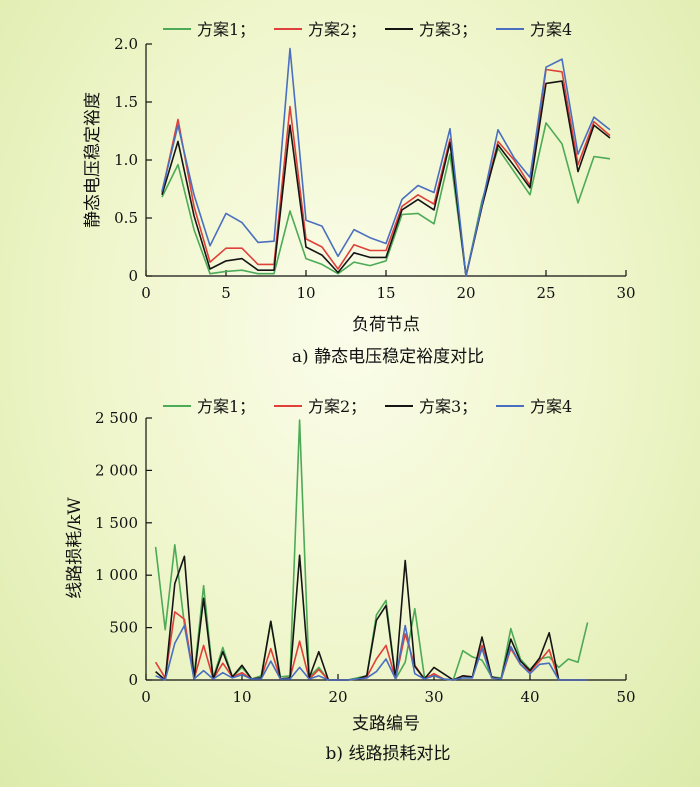 The width and height of the screenshot is (700, 787). I want to click on chart-b-caption: b) 线路损耗对比, so click(388, 754).